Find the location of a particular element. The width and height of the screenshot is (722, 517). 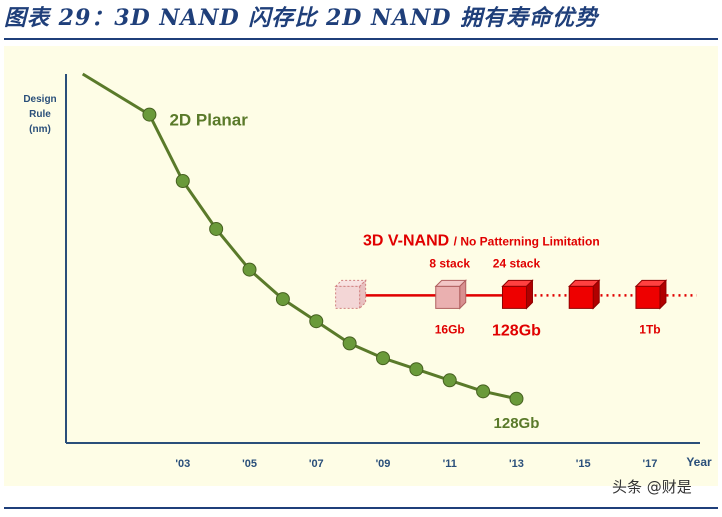

x-axis-label: Year is located at coordinates (699, 462).